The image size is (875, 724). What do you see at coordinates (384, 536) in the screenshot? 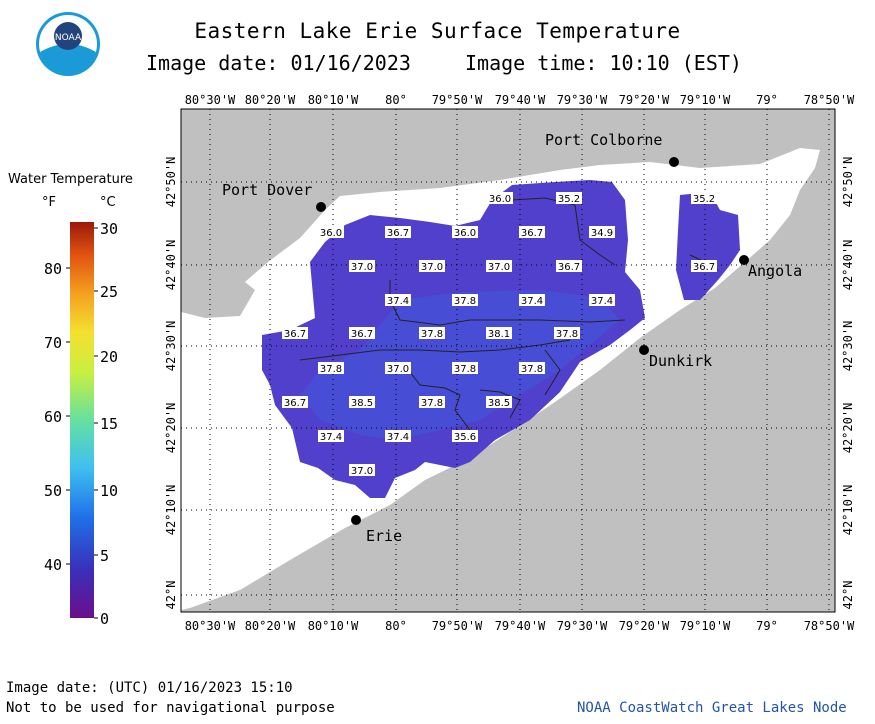
I see `erie-label: Erie` at bounding box center [384, 536].